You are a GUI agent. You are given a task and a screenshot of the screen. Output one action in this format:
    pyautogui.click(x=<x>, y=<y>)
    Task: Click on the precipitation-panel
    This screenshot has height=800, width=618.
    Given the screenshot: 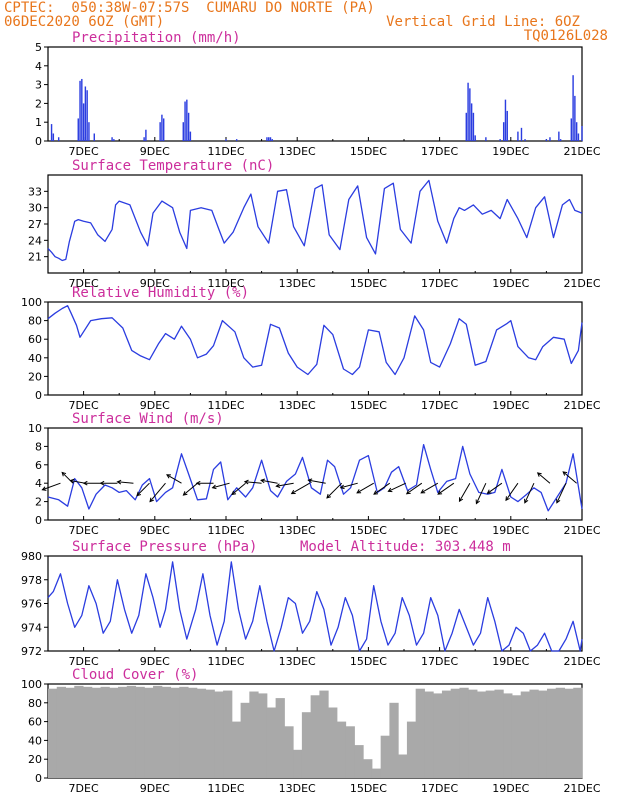 What is the action you would take?
    pyautogui.click(x=313, y=94)
    